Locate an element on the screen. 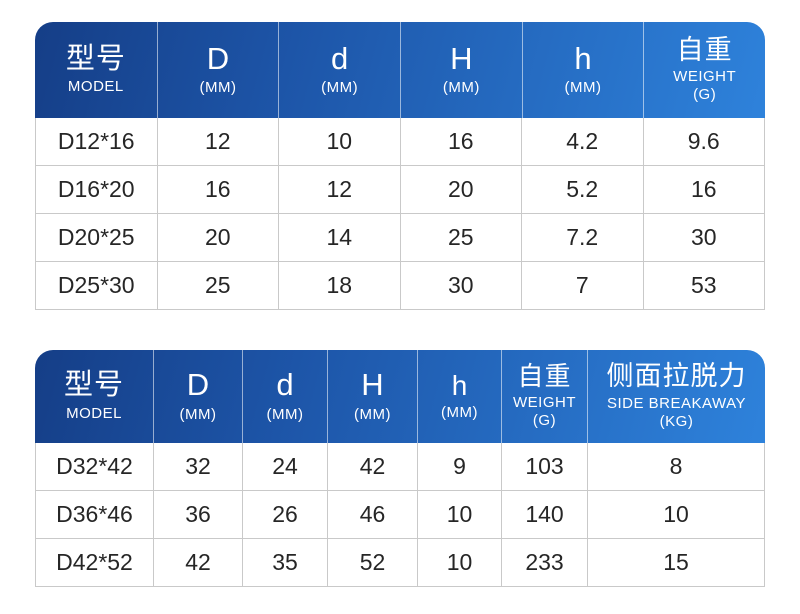 The width and height of the screenshot is (800, 614). table-cell: 9 is located at coordinates (460, 467).